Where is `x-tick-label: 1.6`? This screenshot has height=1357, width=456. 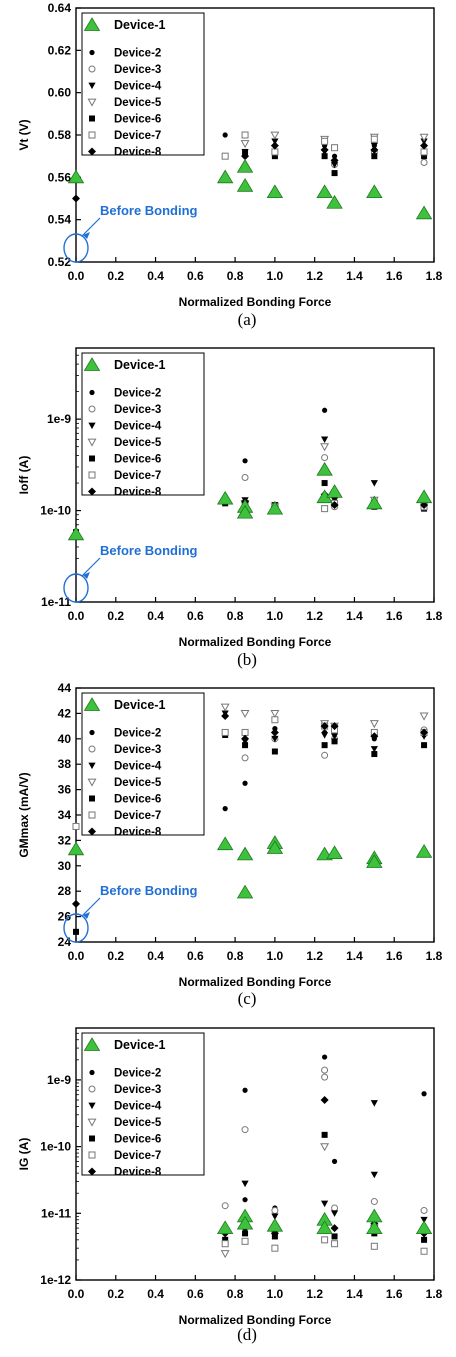
x-tick-label: 1.6 is located at coordinates (394, 276).